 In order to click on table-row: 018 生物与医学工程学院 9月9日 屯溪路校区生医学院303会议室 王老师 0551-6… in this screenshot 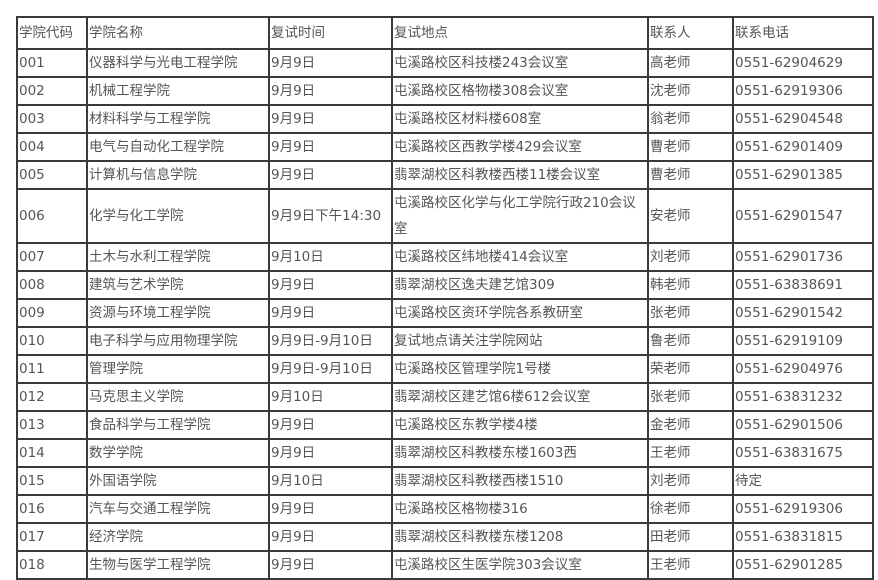, I will do `click(445, 565)`.